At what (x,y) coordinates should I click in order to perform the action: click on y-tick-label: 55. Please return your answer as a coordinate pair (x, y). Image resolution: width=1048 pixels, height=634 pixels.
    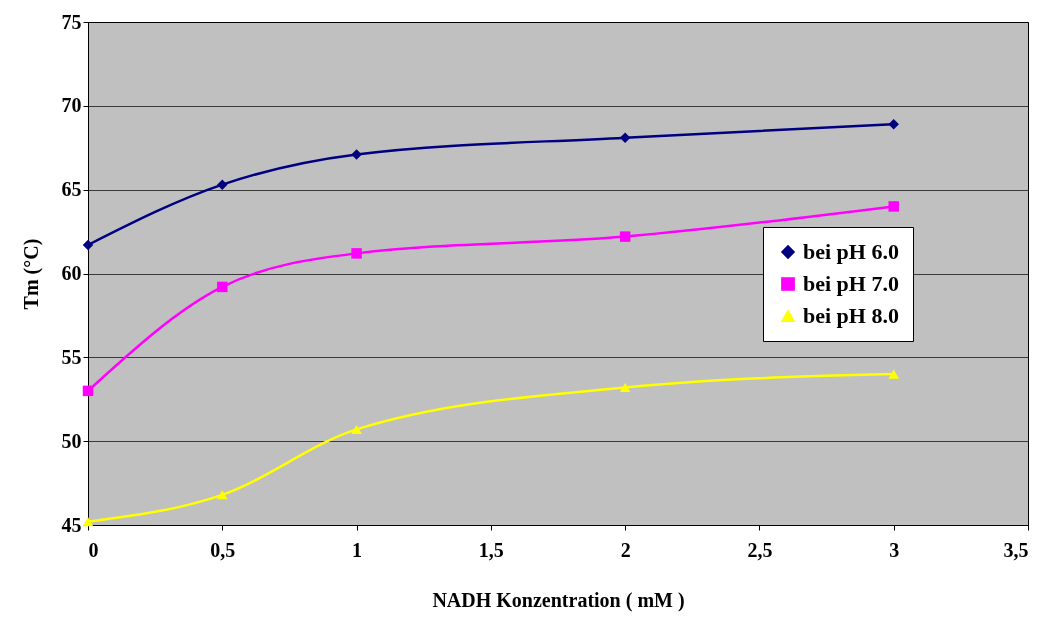
    Looking at the image, I should click on (71, 356).